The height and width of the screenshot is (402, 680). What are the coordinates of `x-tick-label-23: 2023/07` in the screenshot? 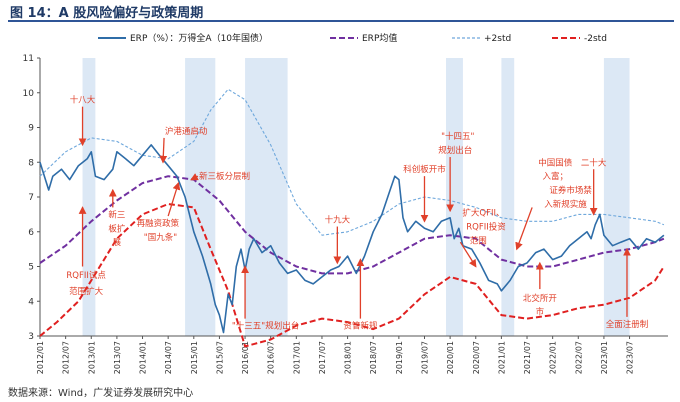 It's located at (630, 357).